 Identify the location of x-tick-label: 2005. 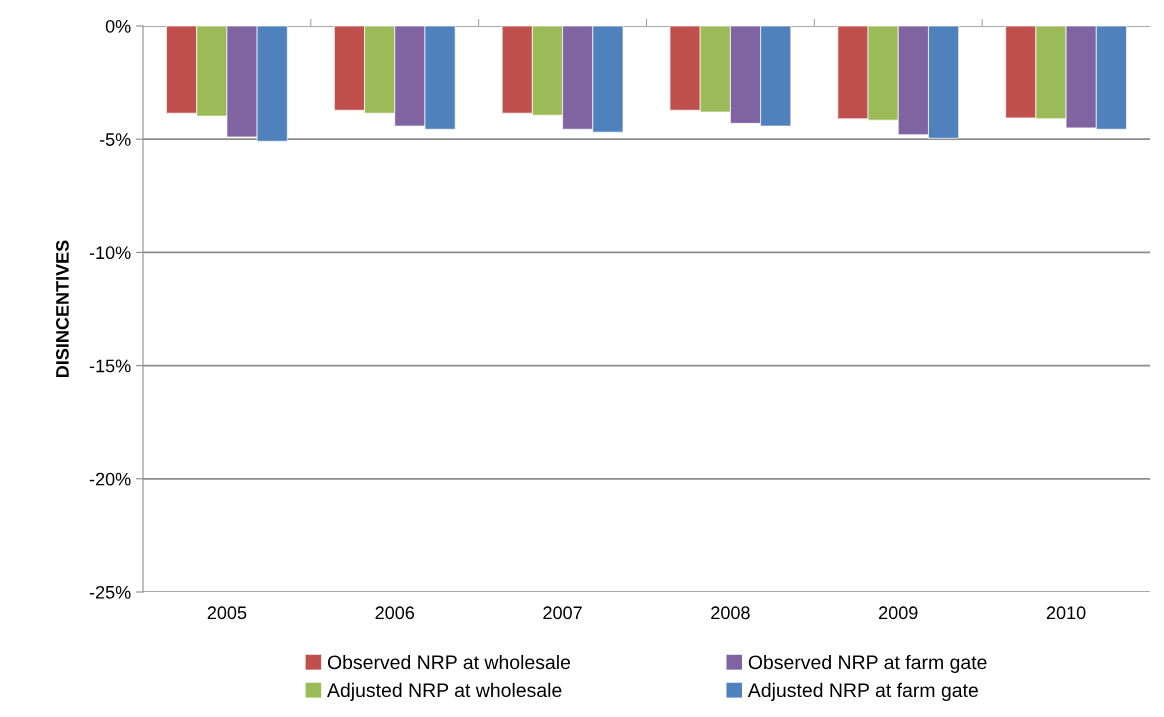
(227, 613).